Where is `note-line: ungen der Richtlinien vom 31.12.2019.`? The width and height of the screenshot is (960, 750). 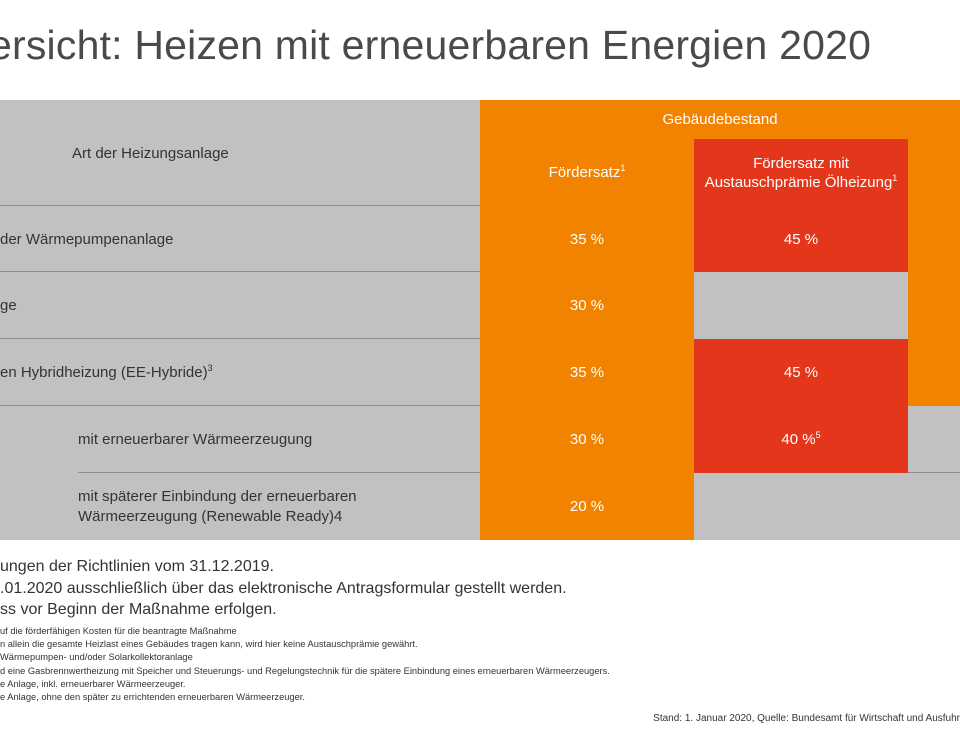 note-line: ungen der Richtlinien vom 31.12.2019. is located at coordinates (137, 566).